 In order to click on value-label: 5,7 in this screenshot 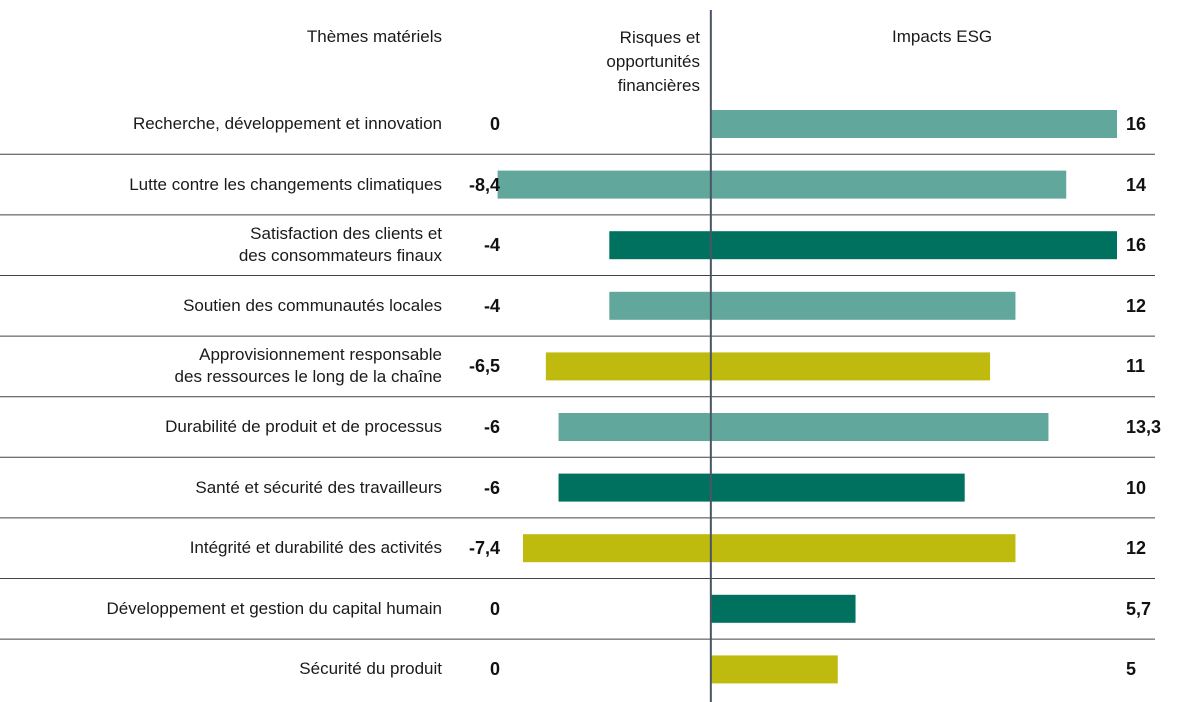, I will do `click(1139, 608)`.